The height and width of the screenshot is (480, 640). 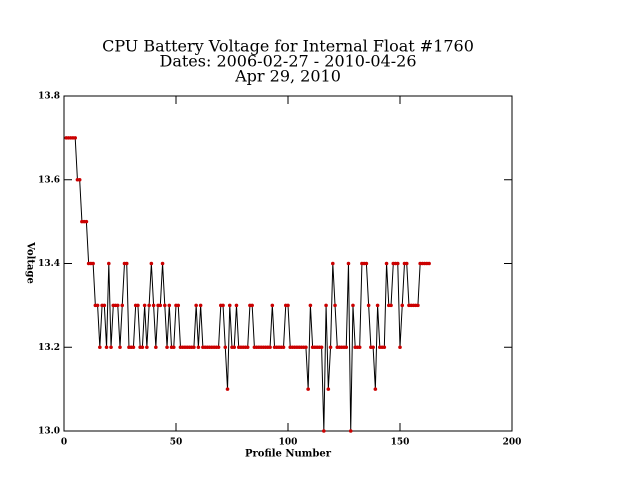 I want to click on x-tick-label: 0, so click(x=64, y=443).